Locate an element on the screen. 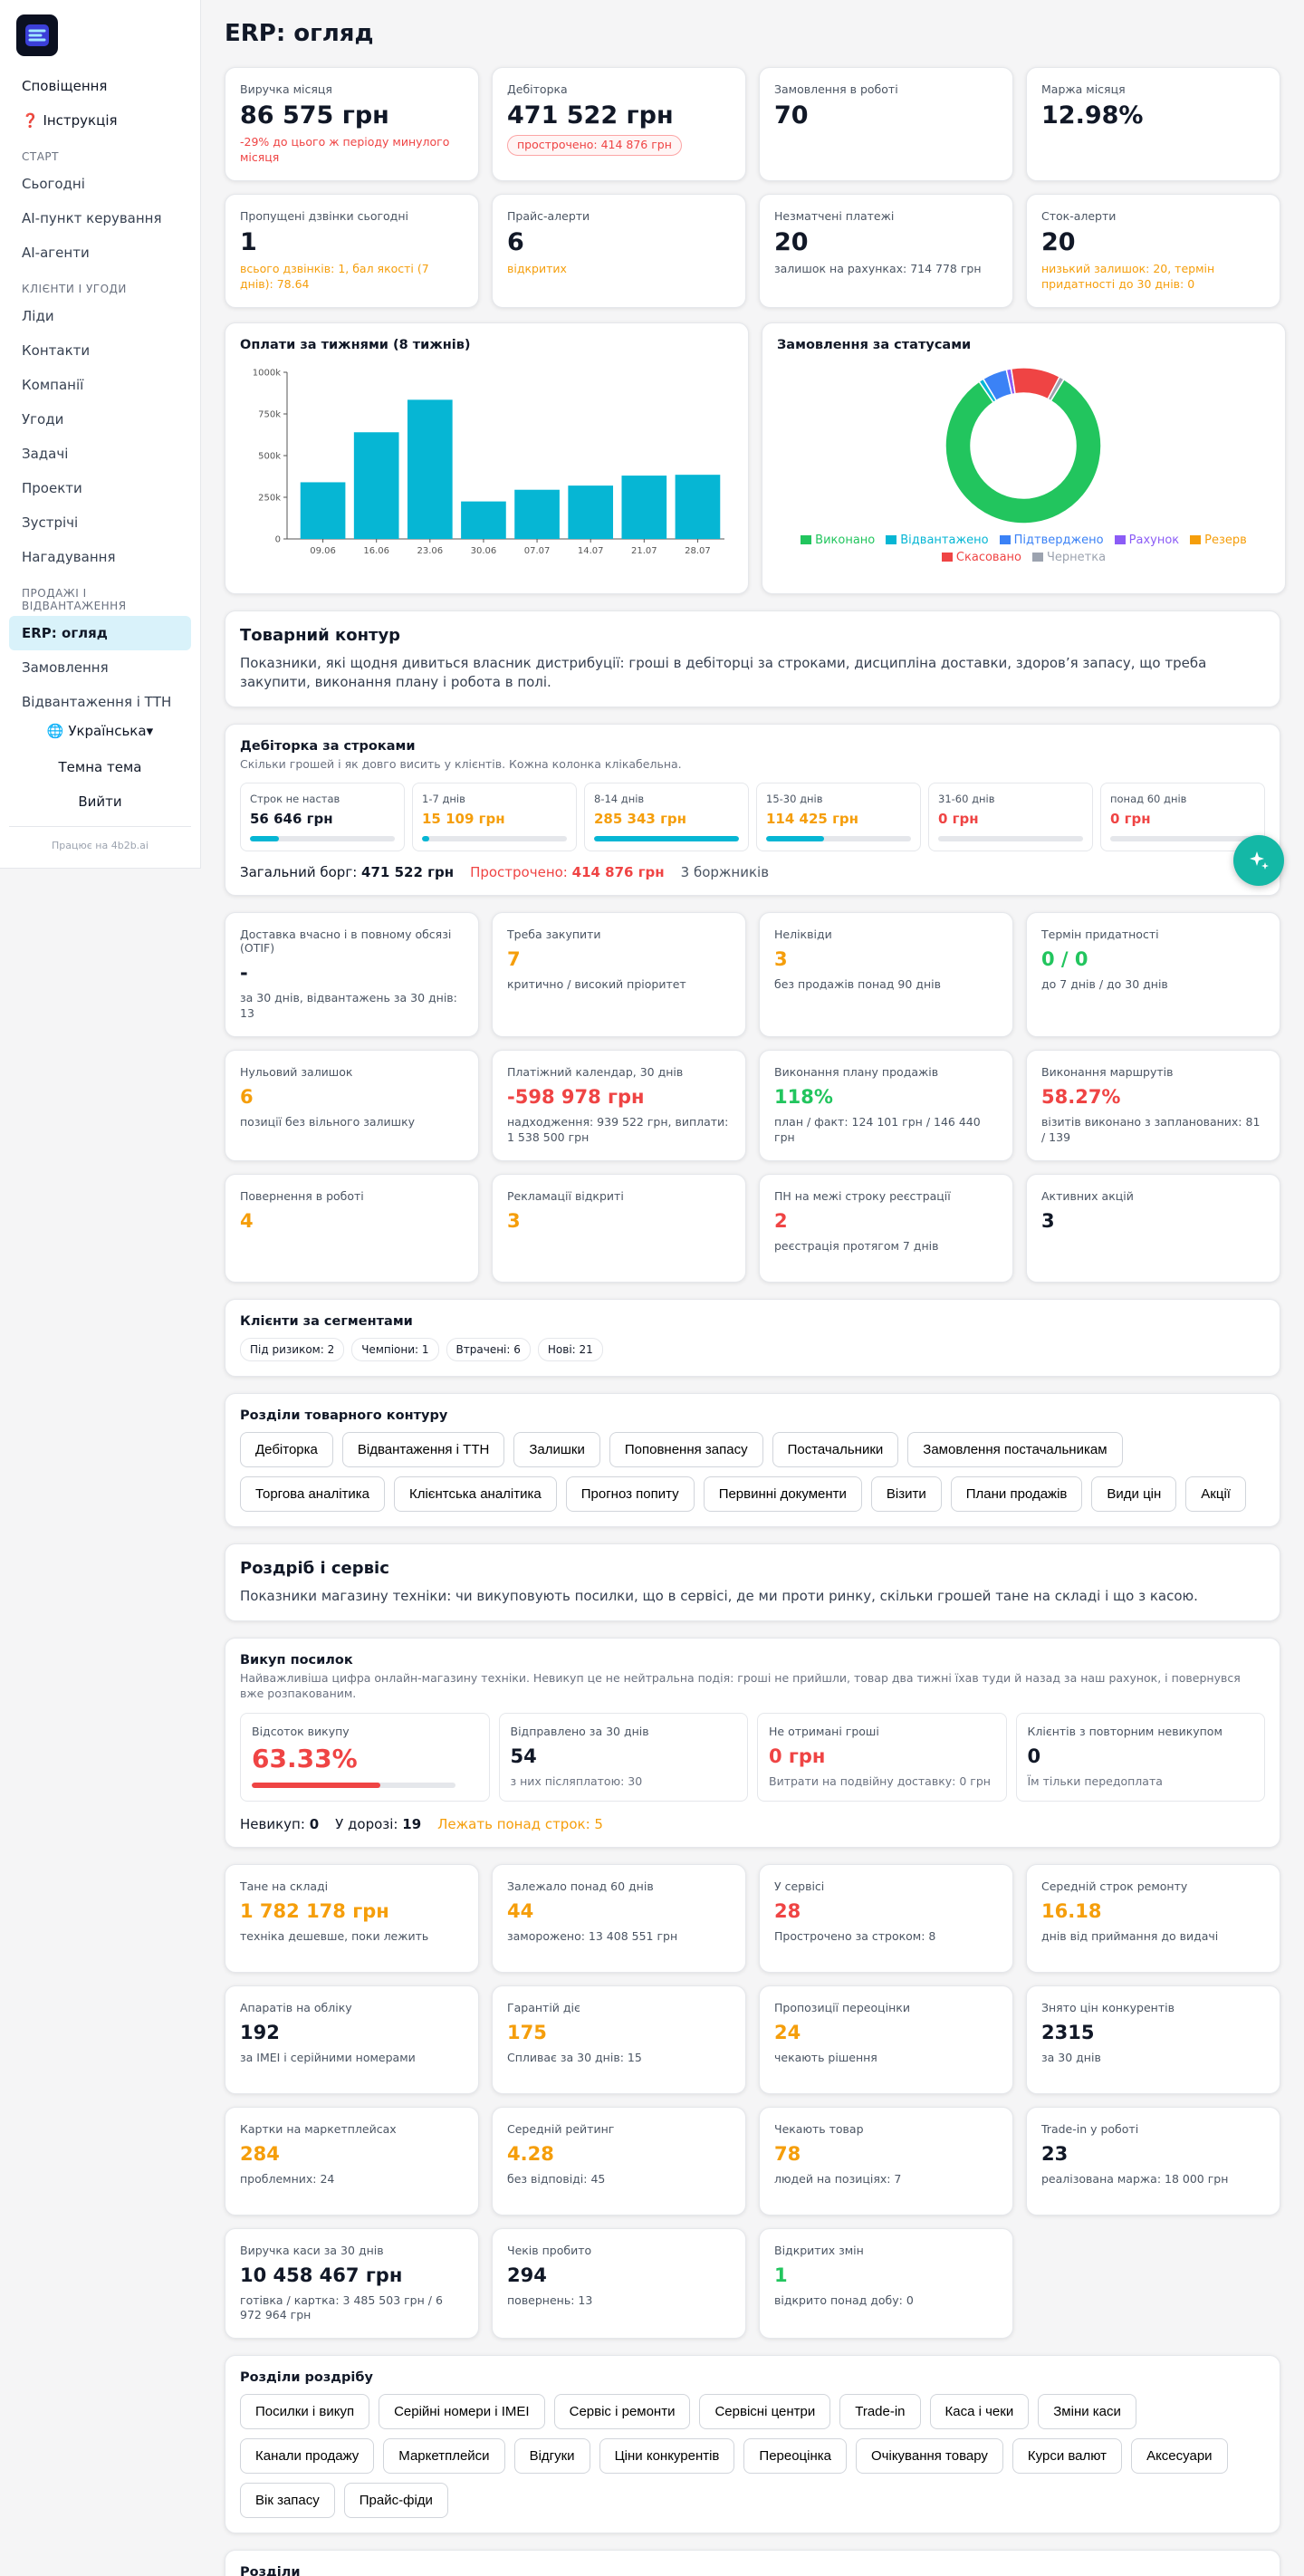 The height and width of the screenshot is (2576, 1304). aging-bucket: понад 60 днів 0 грн is located at coordinates (1182, 817).